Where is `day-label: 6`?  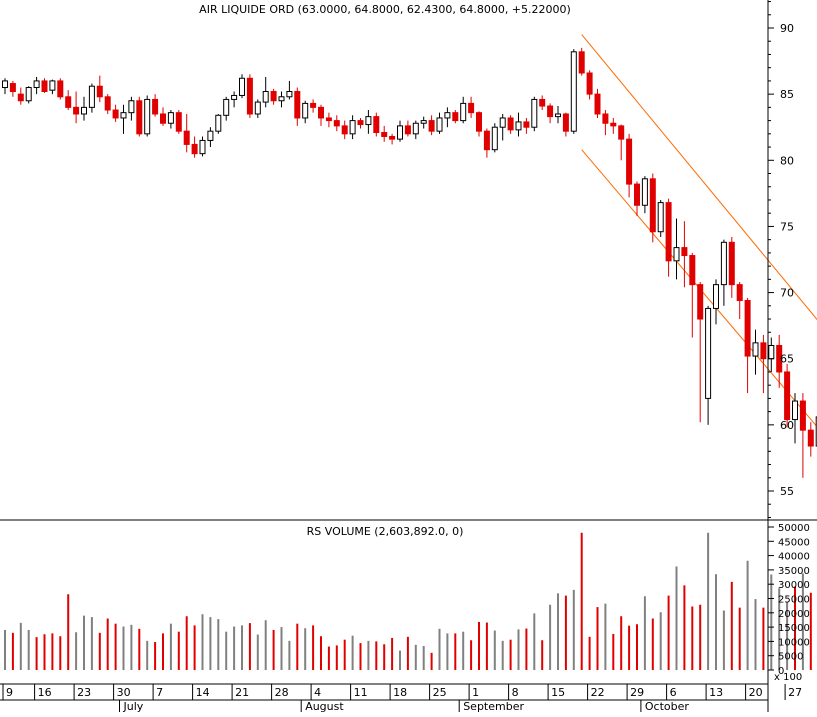
day-label: 6 is located at coordinates (673, 692).